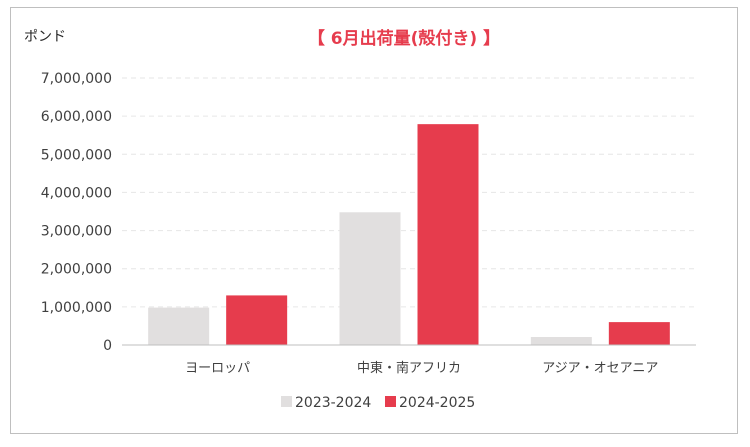  What do you see at coordinates (600, 368) in the screenshot?
I see `x-category-label: アジア・オセアニア` at bounding box center [600, 368].